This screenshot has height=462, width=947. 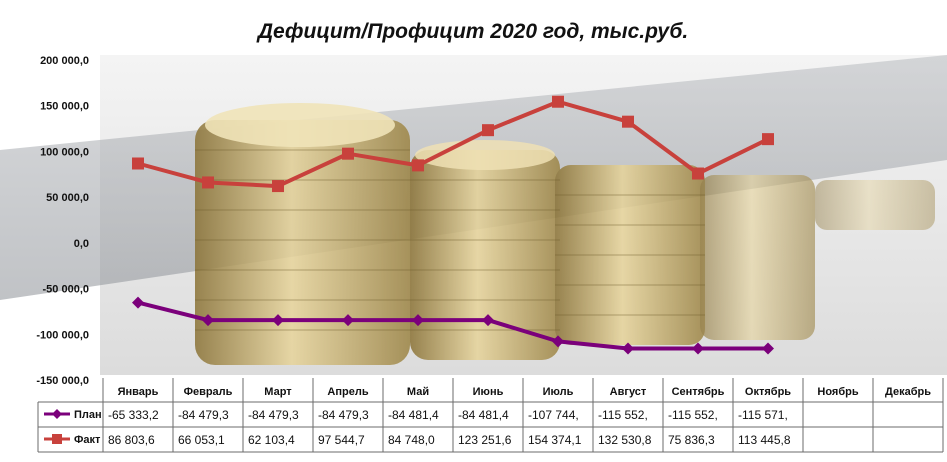 I want to click on y-tick-label: 150 000,0, so click(x=64, y=107).